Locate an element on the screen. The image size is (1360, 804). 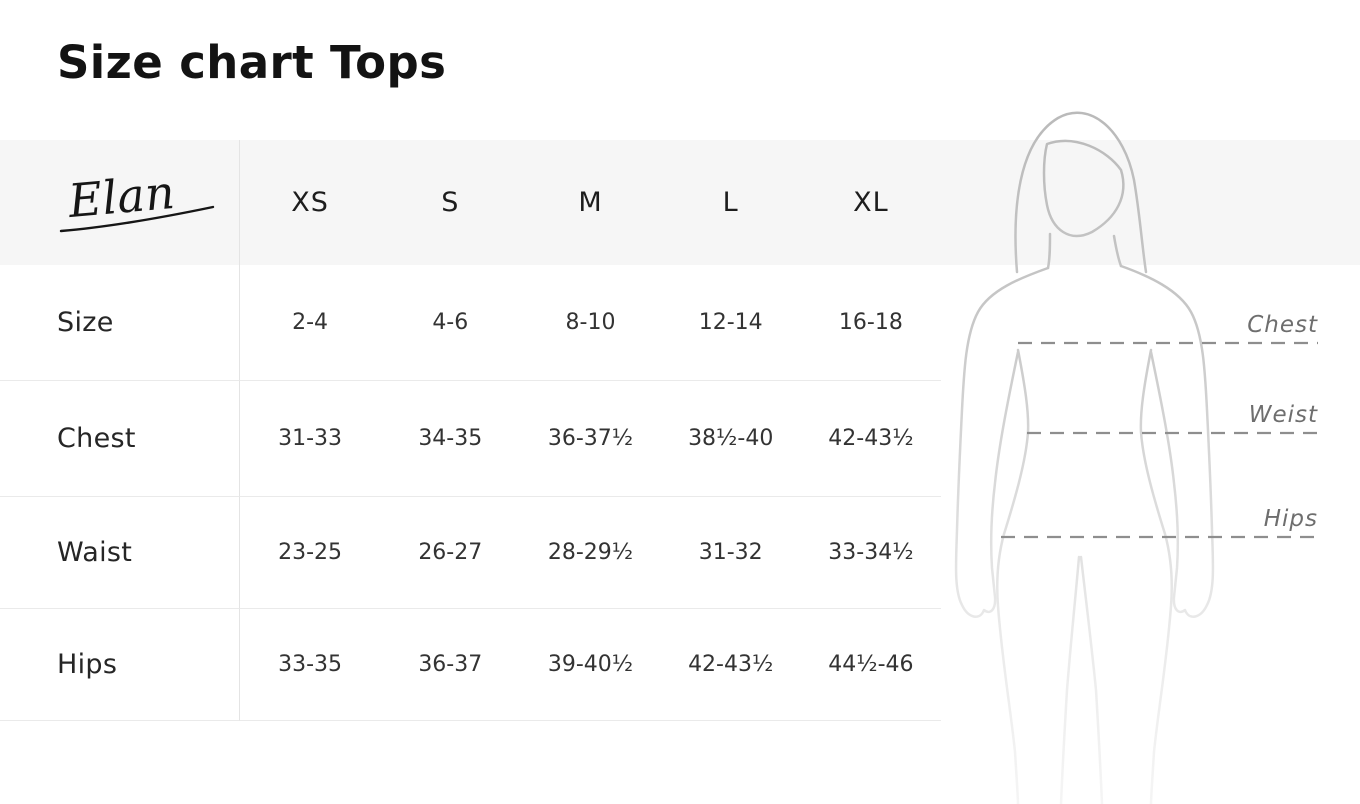
chest-l-value: 38½-40 is located at coordinates (730, 439).